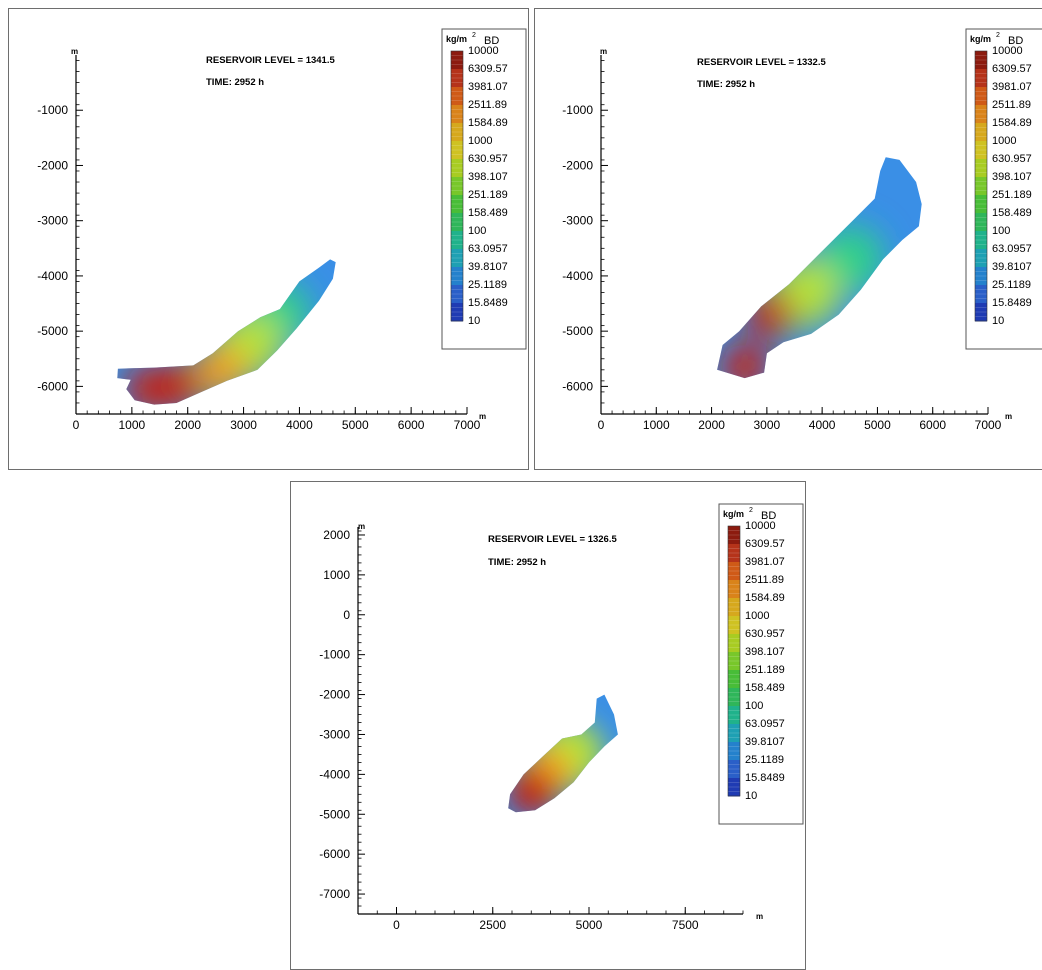 This screenshot has width=1042, height=970. I want to click on y-tick-label: -7000, so click(334, 894).